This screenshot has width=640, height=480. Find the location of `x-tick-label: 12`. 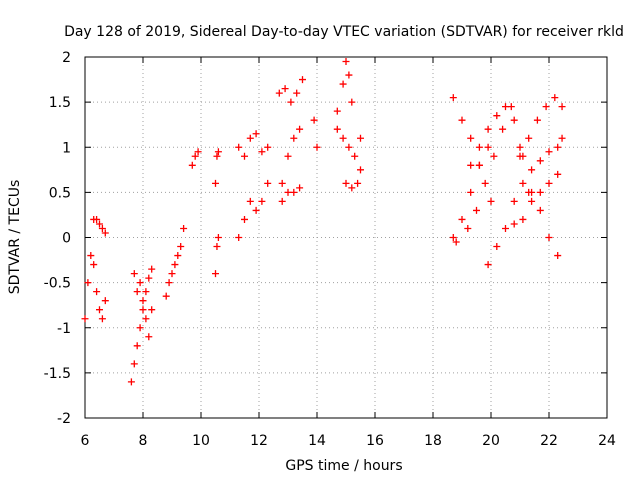

x-tick-label: 12 is located at coordinates (259, 441).